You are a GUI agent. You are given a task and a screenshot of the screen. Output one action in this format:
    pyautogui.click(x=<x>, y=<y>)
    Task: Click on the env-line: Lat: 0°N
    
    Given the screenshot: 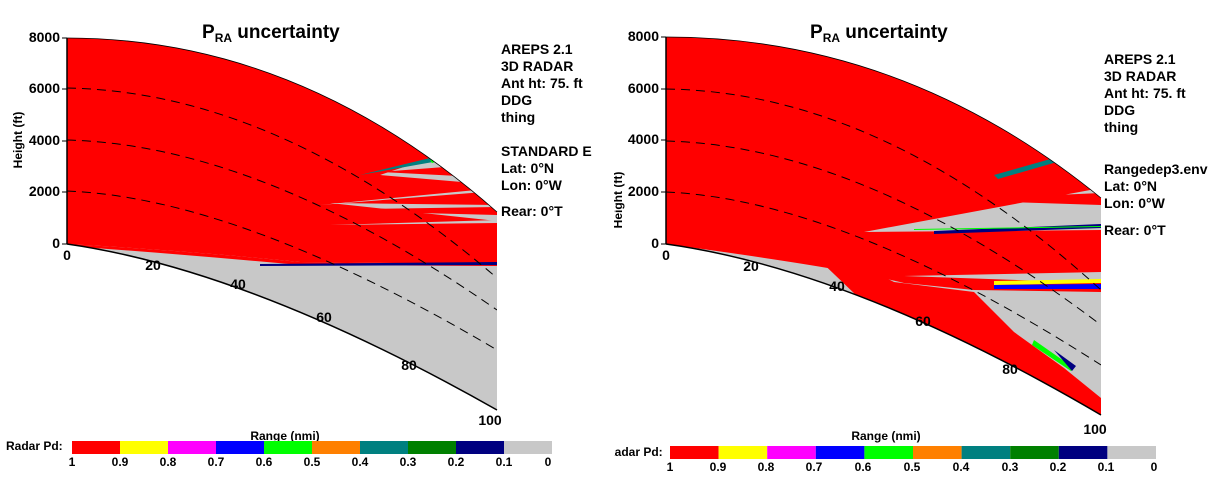 What is the action you would take?
    pyautogui.click(x=1130, y=186)
    